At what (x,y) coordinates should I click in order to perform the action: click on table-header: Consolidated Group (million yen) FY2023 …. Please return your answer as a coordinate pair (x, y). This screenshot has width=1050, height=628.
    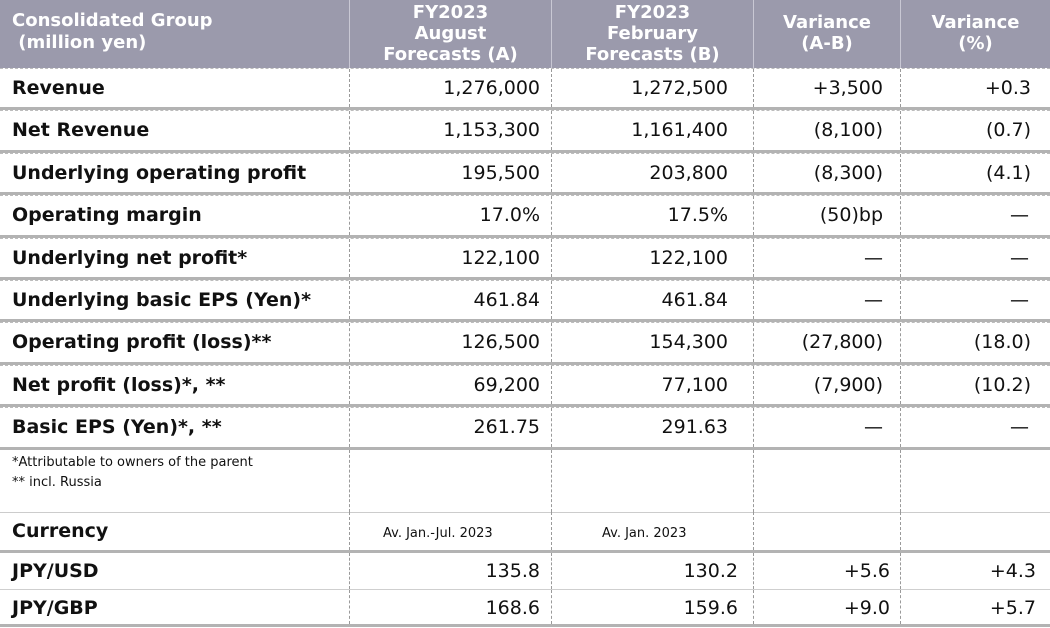
    Looking at the image, I should click on (525, 34).